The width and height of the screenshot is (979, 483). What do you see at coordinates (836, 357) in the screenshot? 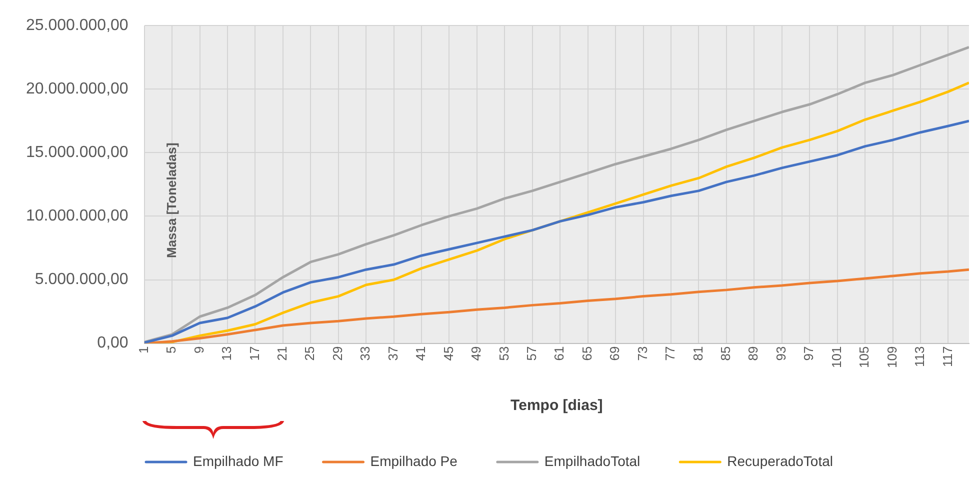
I see `x-tick-label: 101` at bounding box center [836, 357].